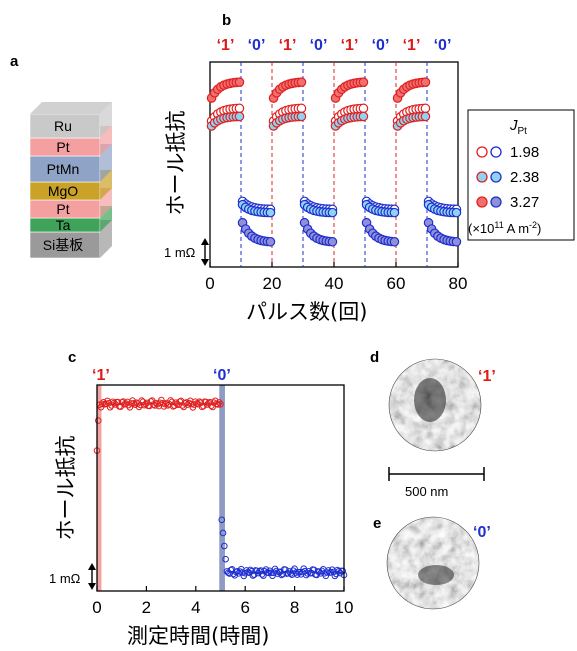  Describe the element at coordinates (66, 488) in the screenshot. I see `y-axis-label-c: ホール抵抗` at that location.